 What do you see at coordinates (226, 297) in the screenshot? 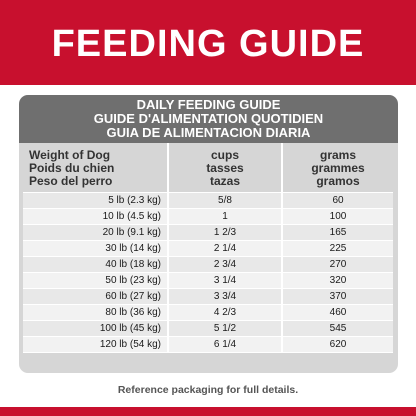
I see `cups-cell: 3 3/4` at bounding box center [226, 297].